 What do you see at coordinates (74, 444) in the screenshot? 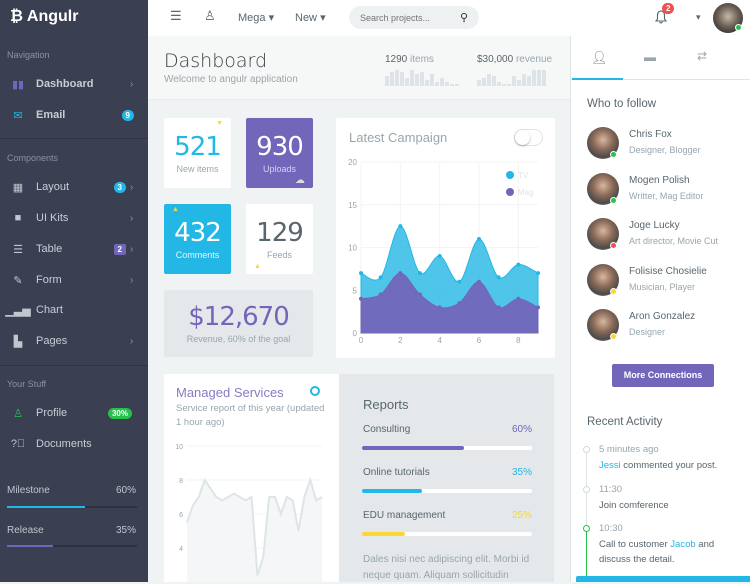
I see `sidebar-item-documents: ?⃝ Documents` at bounding box center [74, 444].